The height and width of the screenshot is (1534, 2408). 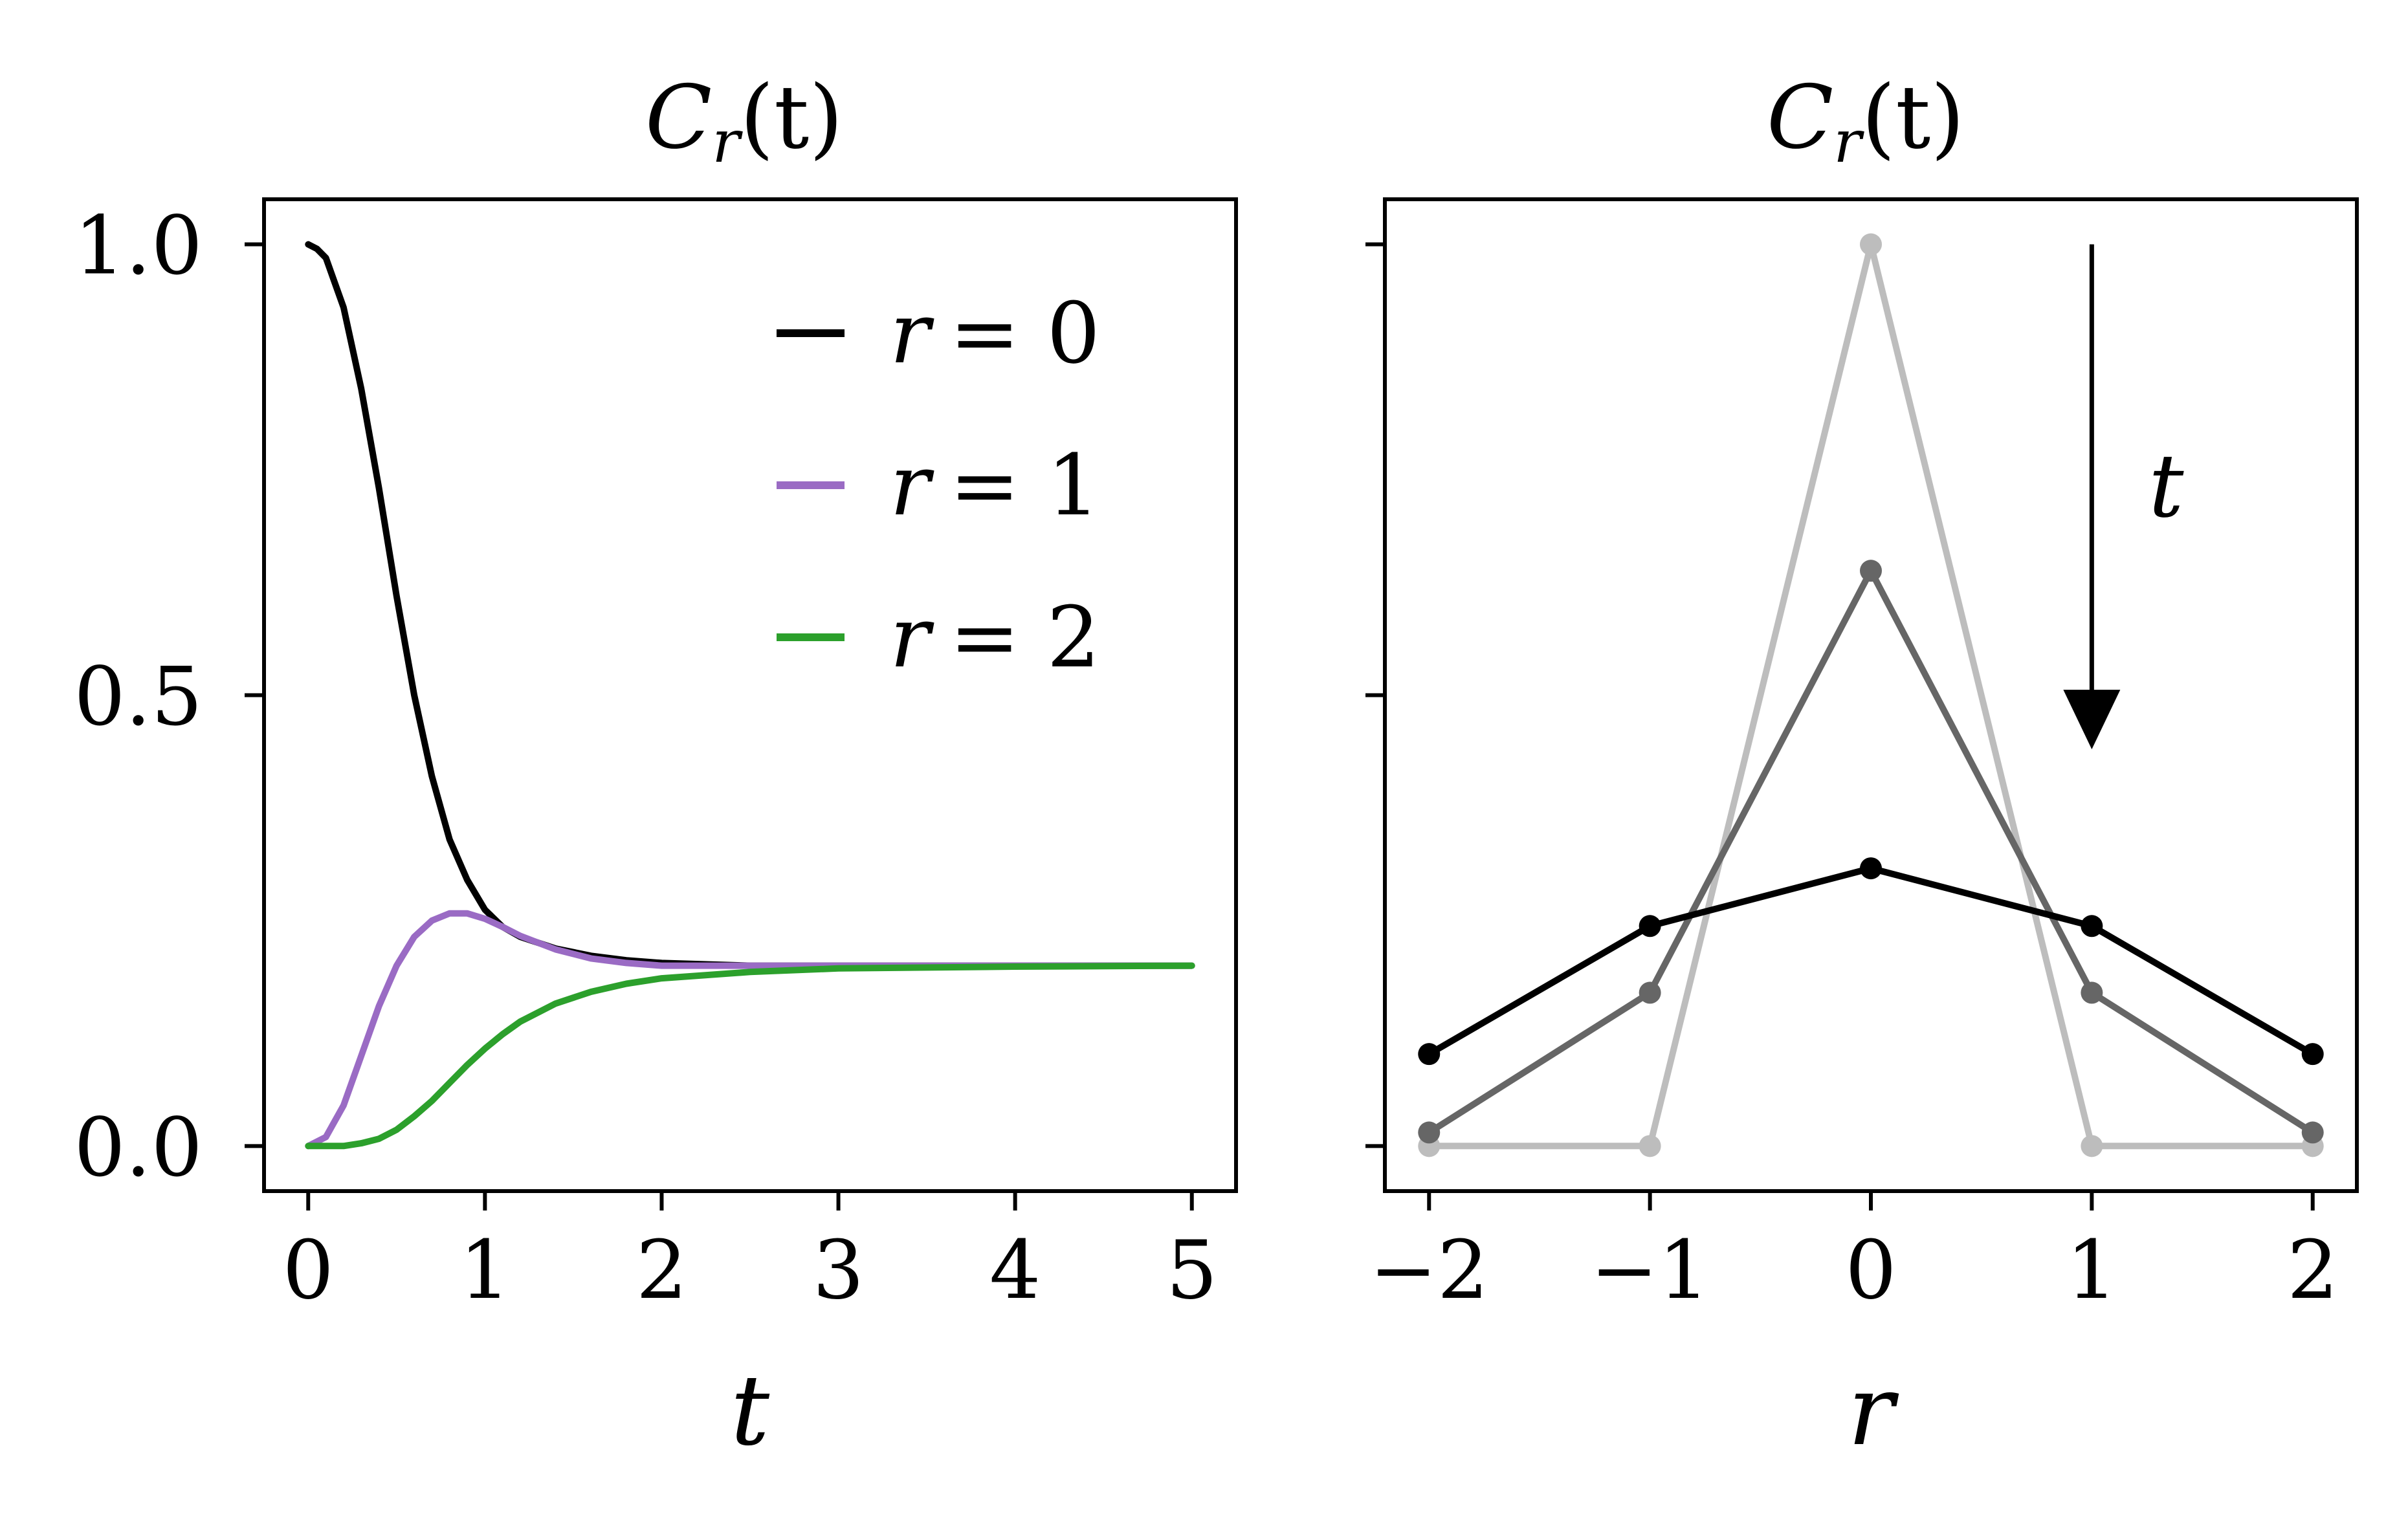 What do you see at coordinates (1024, 637) in the screenshot?
I see `legend-label-value: = 2` at bounding box center [1024, 637].